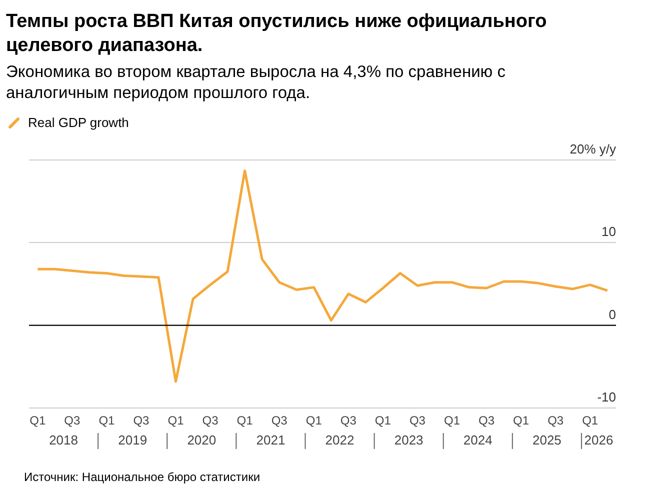 This screenshot has width=672, height=501. I want to click on text: 2021, so click(271, 440).